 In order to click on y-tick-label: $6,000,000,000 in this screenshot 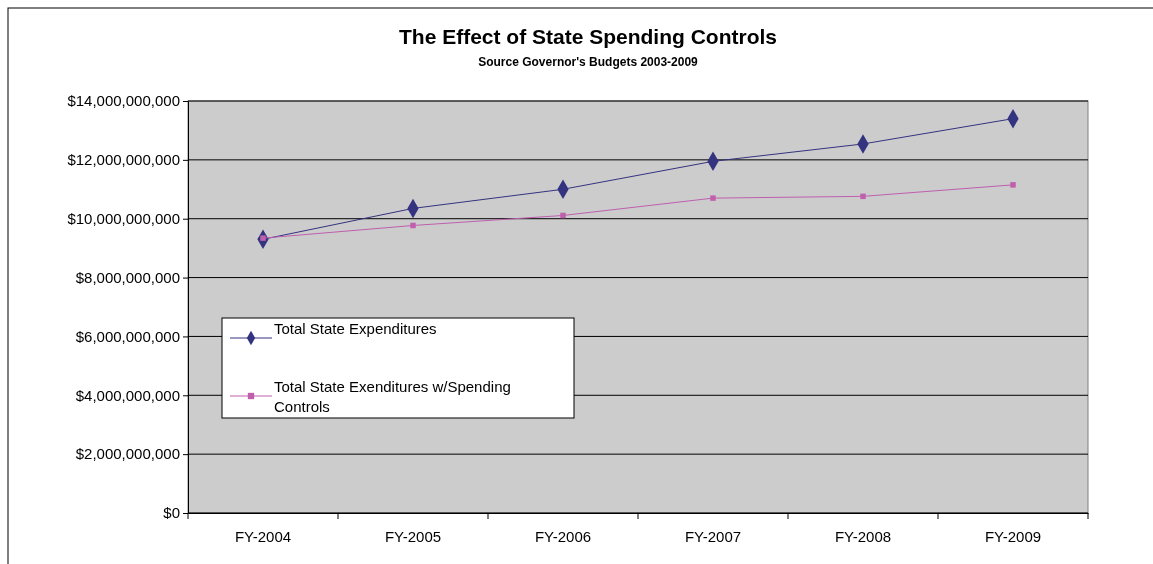, I will do `click(127, 336)`.